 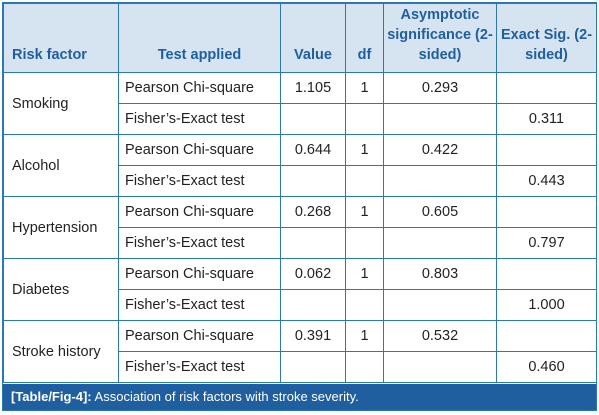 What do you see at coordinates (546, 305) in the screenshot?
I see `exact-cell: 1.000` at bounding box center [546, 305].